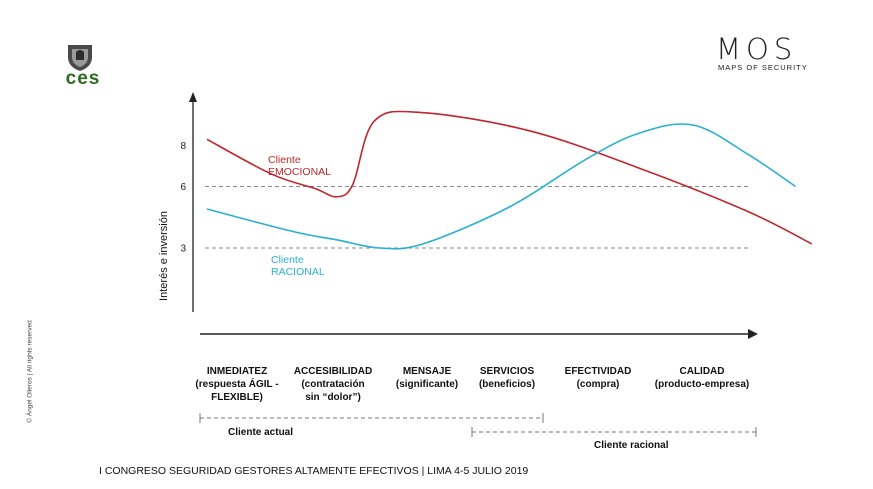  I want to click on category-label-line: (significante), so click(427, 384).